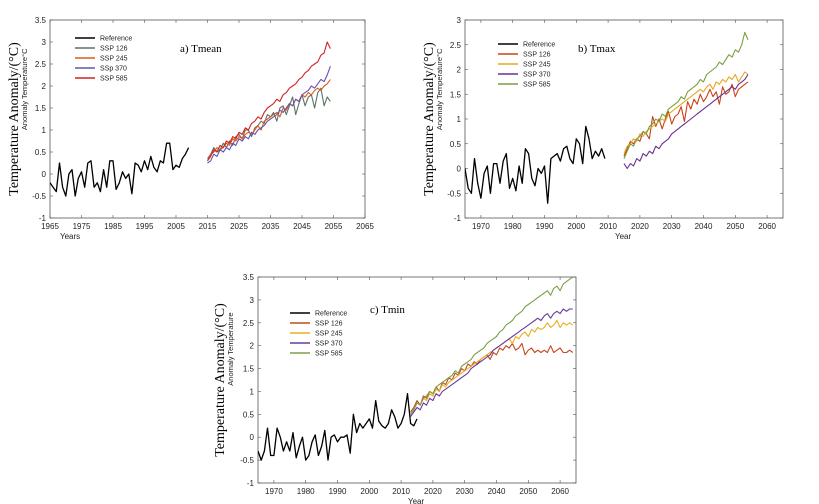 This screenshot has width=819, height=504. I want to click on x-axis-label: Year, so click(623, 236).